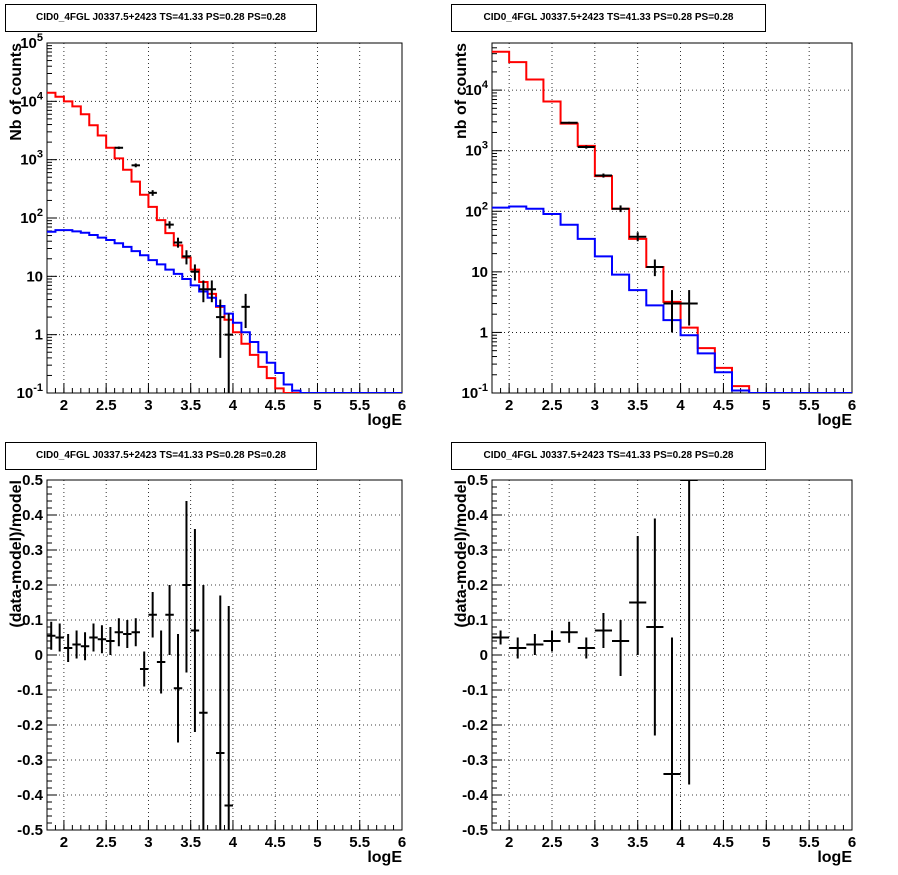 This screenshot has width=898, height=875. What do you see at coordinates (190, 842) in the screenshot?
I see `x-tick-label: 3.5` at bounding box center [190, 842].